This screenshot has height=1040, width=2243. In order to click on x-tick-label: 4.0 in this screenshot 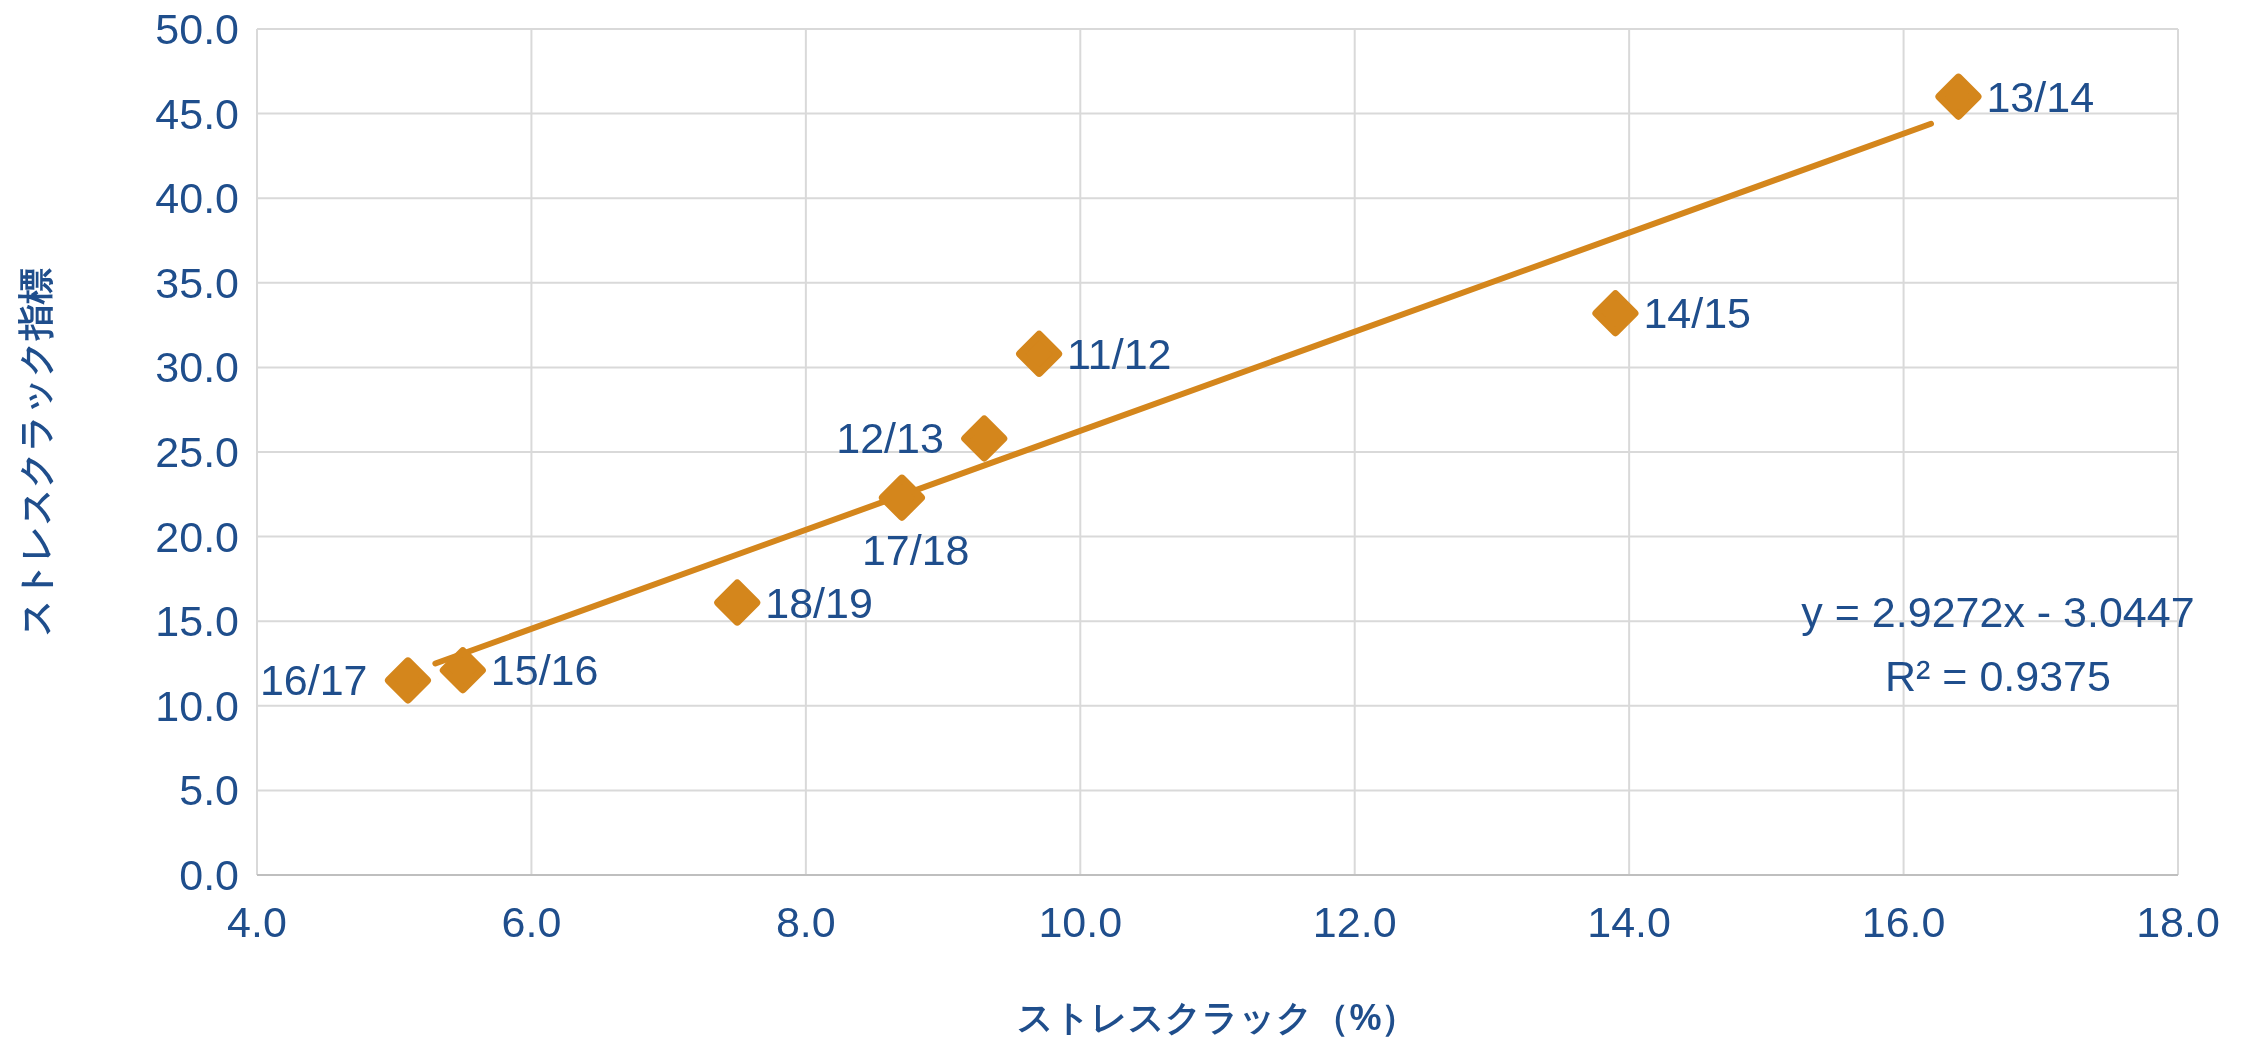, I will do `click(257, 922)`.